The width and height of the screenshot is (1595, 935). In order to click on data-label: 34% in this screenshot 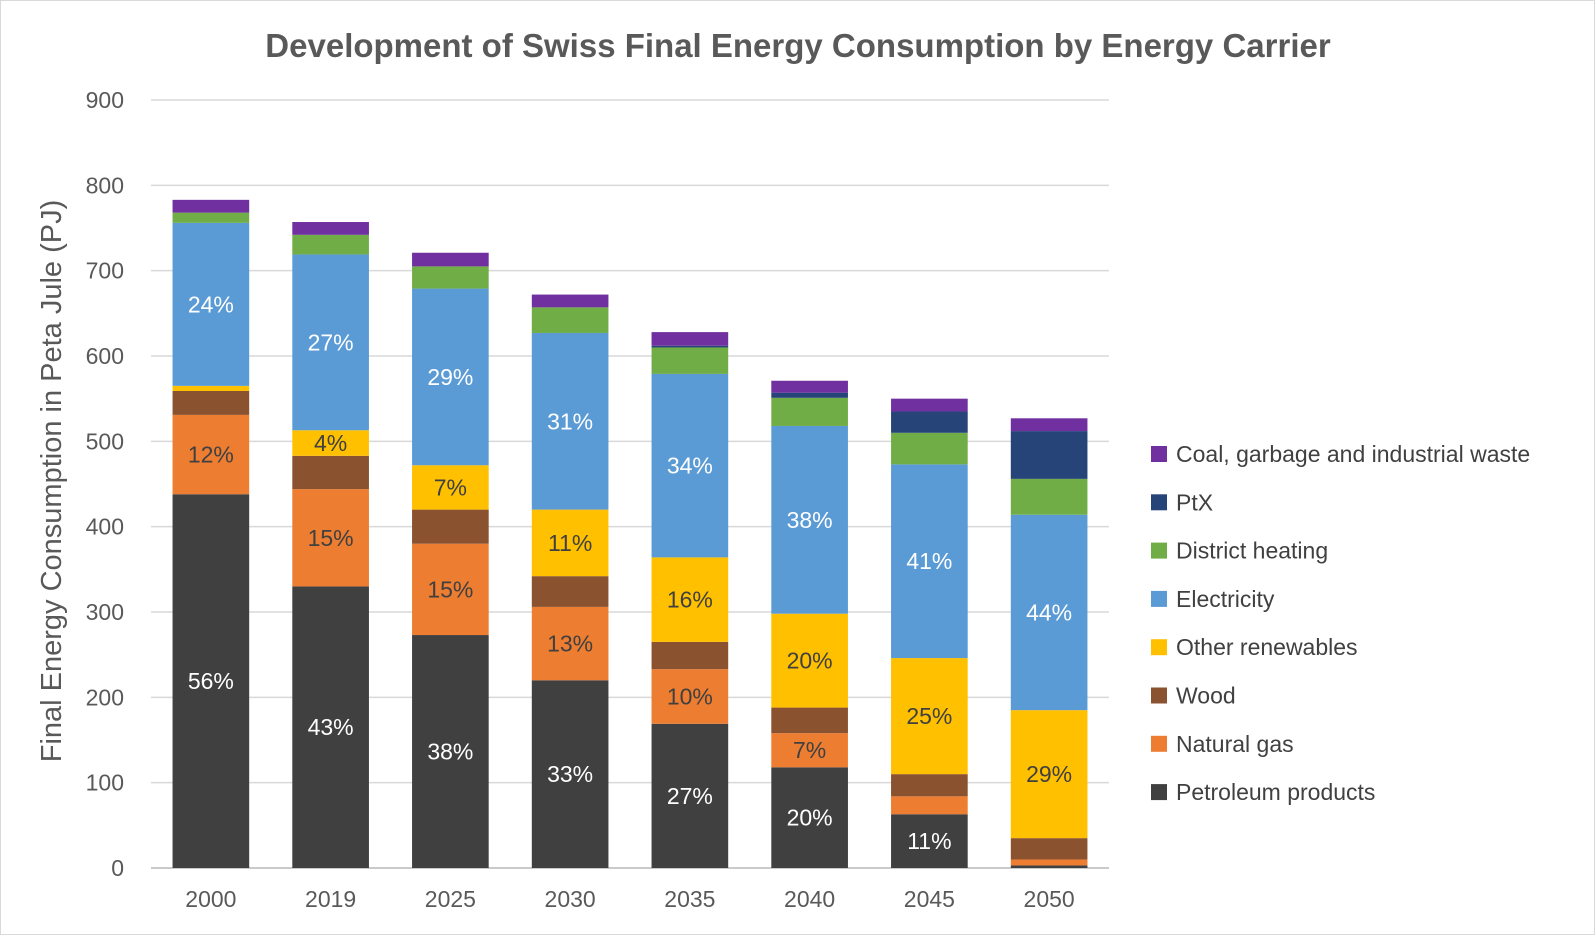, I will do `click(690, 466)`.